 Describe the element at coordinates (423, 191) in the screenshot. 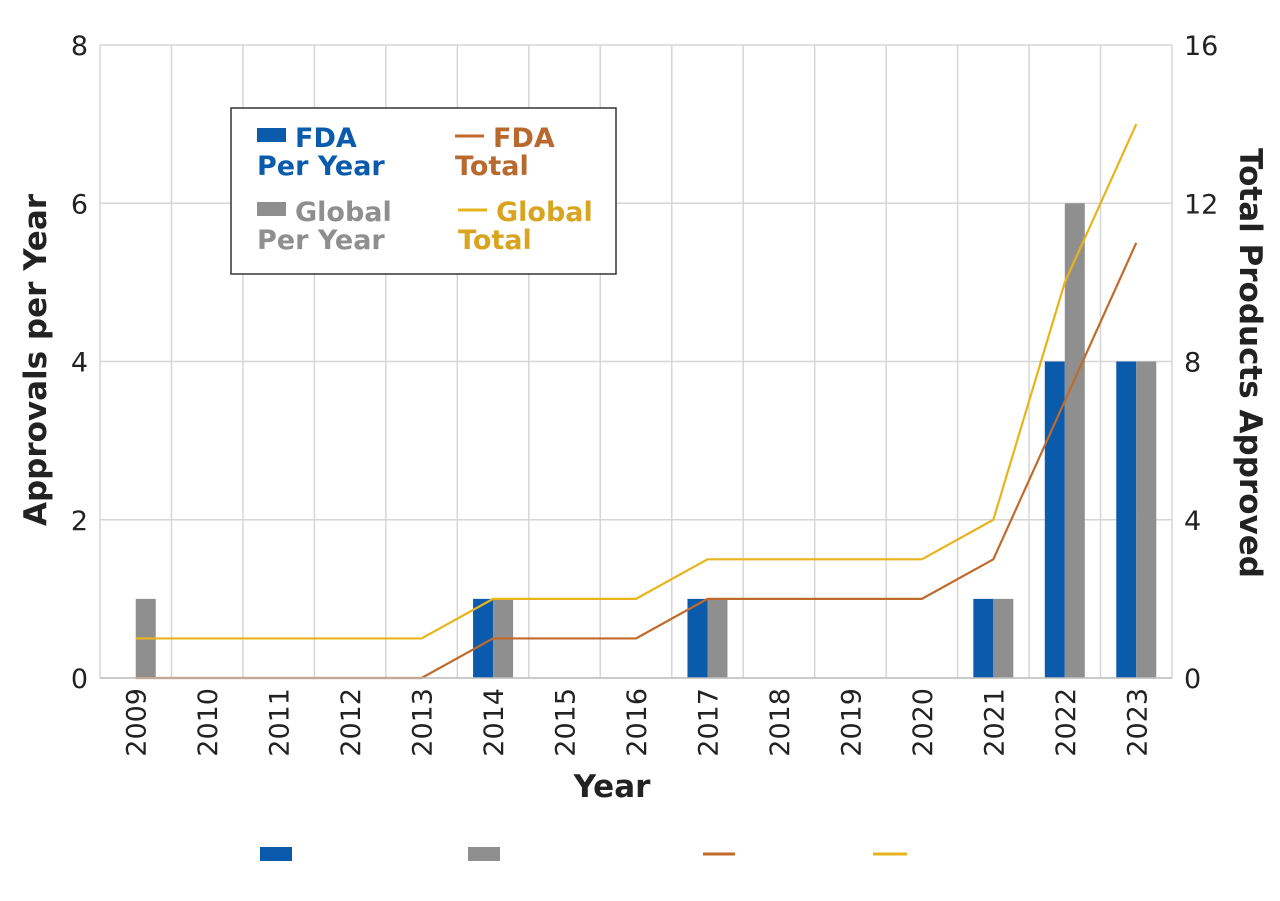

I see `legend-box` at that location.